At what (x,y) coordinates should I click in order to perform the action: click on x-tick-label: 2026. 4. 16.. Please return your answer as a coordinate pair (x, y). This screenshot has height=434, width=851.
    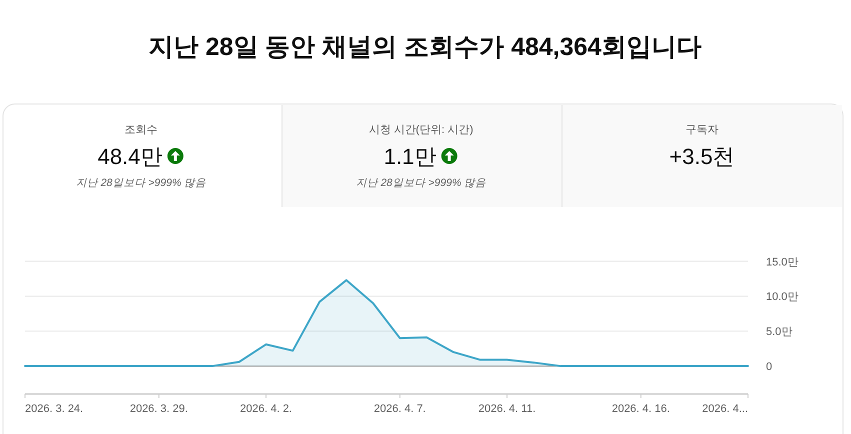
    Looking at the image, I should click on (641, 409).